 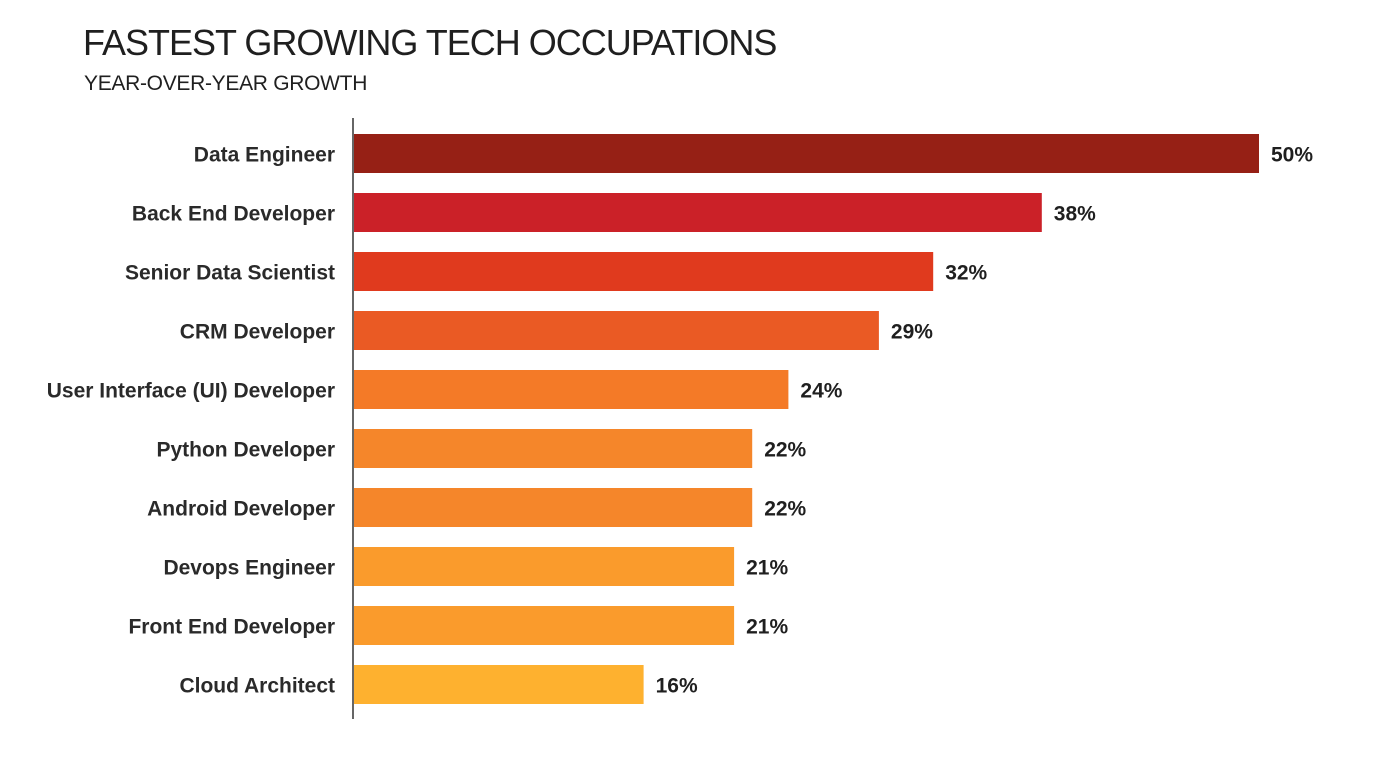 I want to click on value-label: 32%, so click(x=966, y=273).